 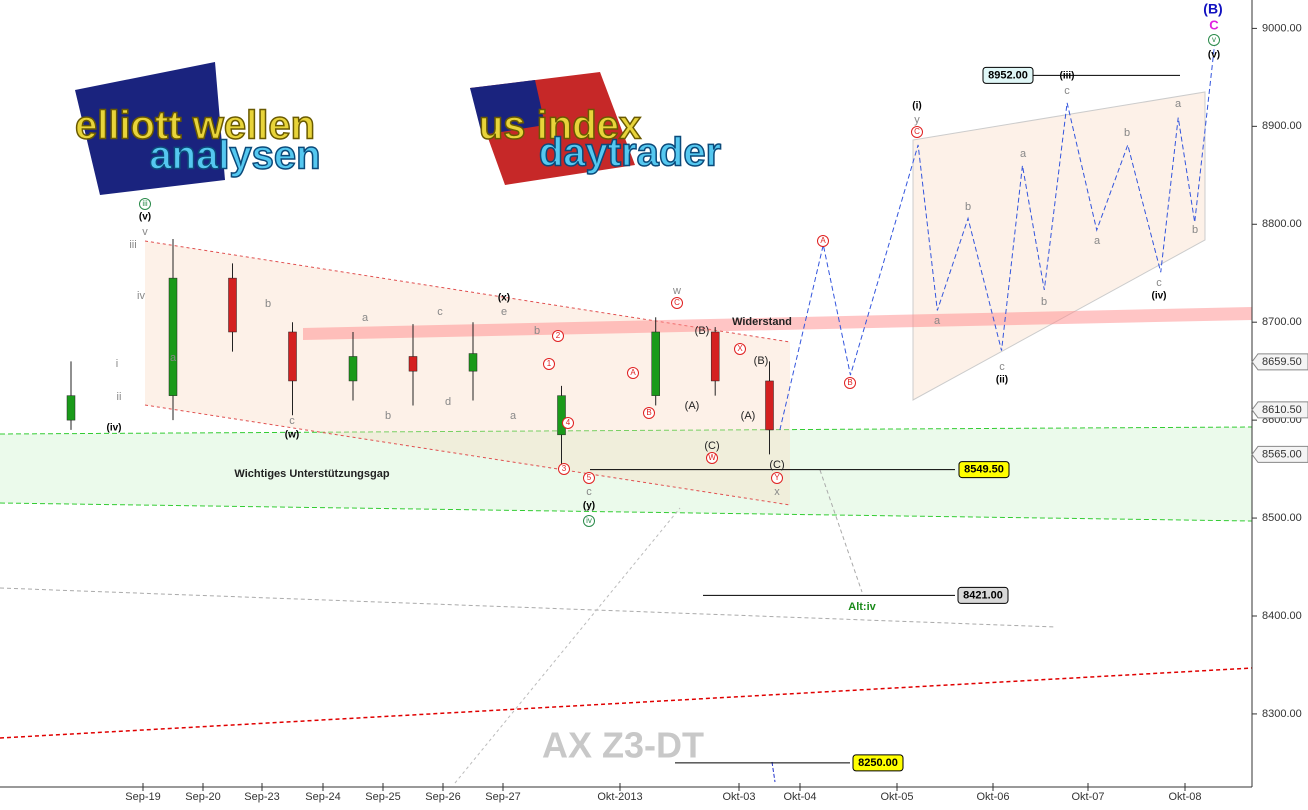 I want to click on wave-label: (C), so click(x=711, y=446).